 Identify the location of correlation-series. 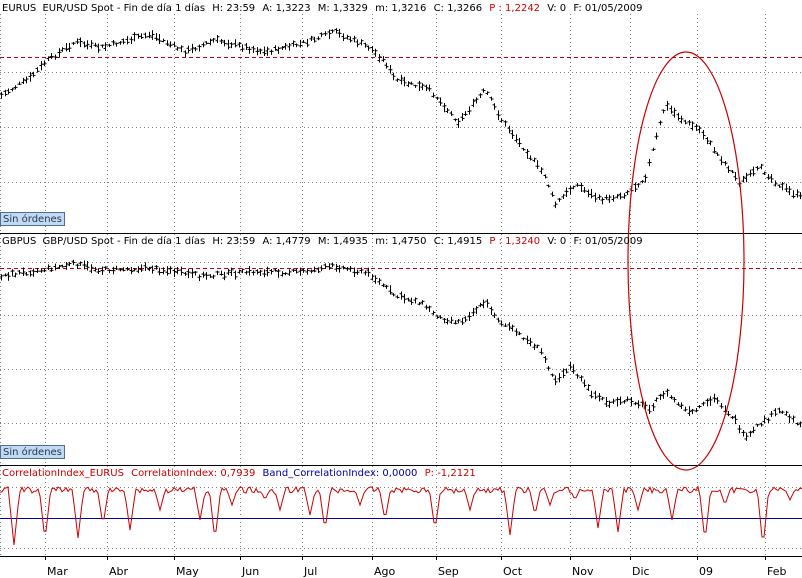
(401, 515).